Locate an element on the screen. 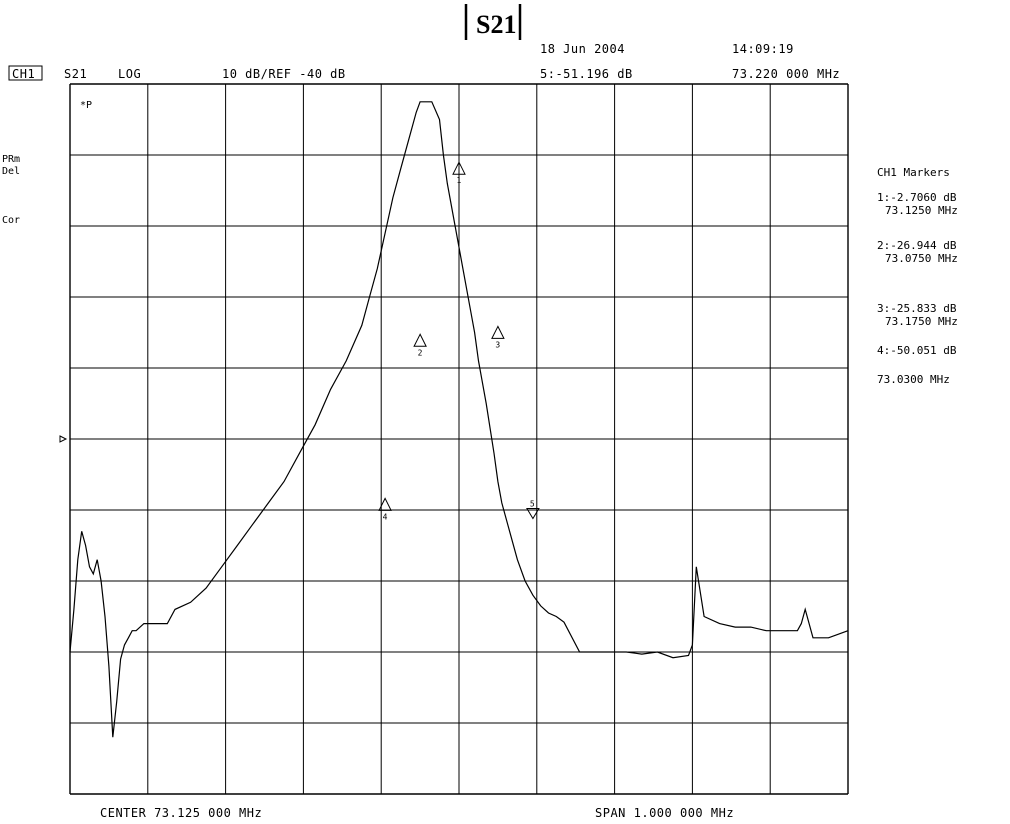  label-ap: *P is located at coordinates (86, 105).